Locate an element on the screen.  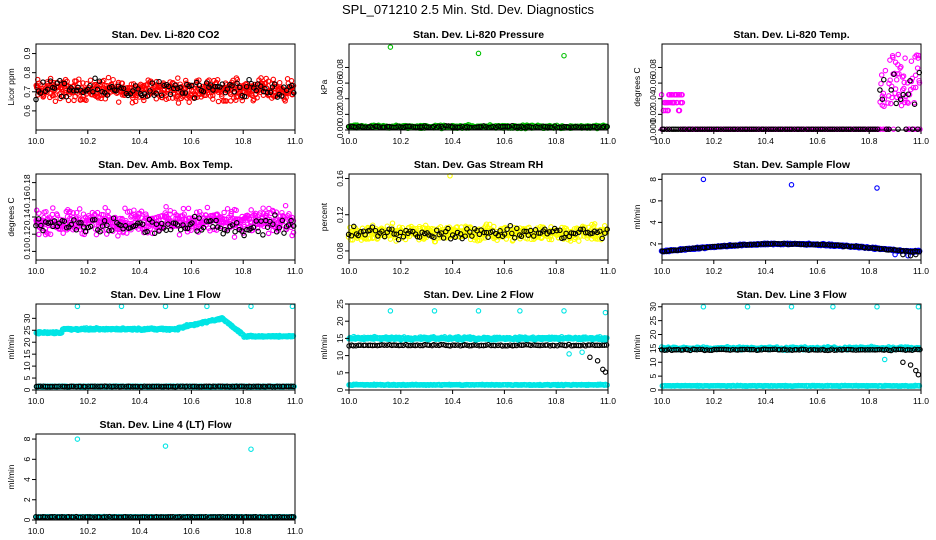
y-axis-label: ml/min is located at coordinates (11, 346).